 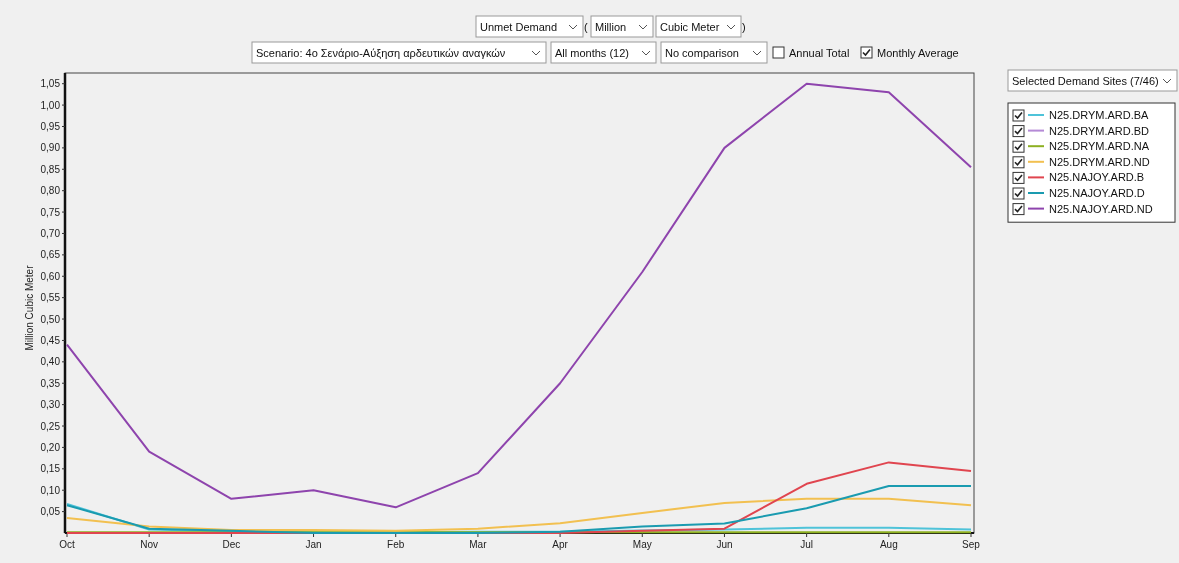 What do you see at coordinates (611, 27) in the screenshot?
I see `text: Million` at bounding box center [611, 27].